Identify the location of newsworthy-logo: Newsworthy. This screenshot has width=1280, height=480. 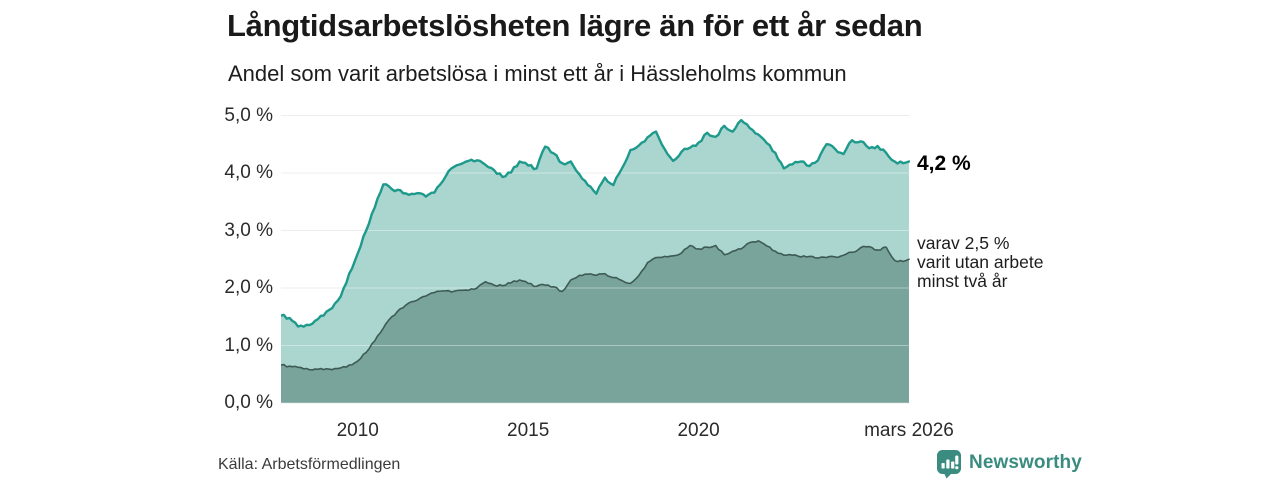
(1009, 464).